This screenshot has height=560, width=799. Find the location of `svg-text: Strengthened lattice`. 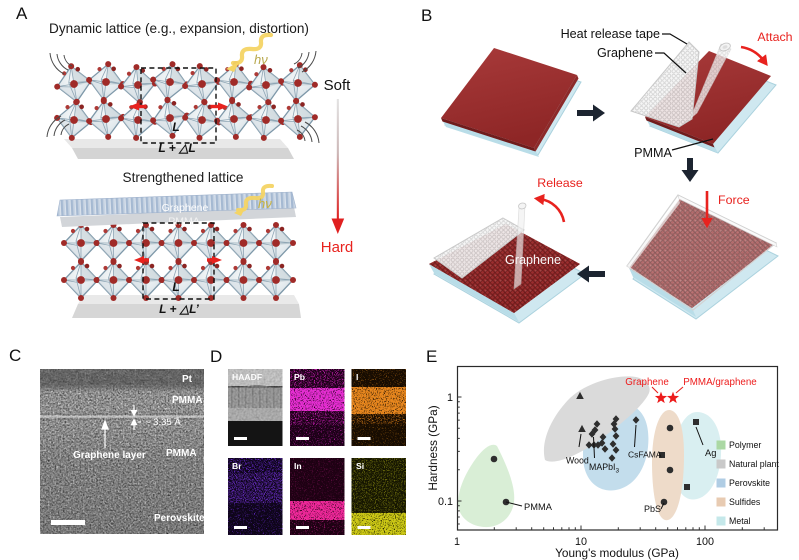

svg-text: Strengthened lattice is located at coordinates (183, 177).